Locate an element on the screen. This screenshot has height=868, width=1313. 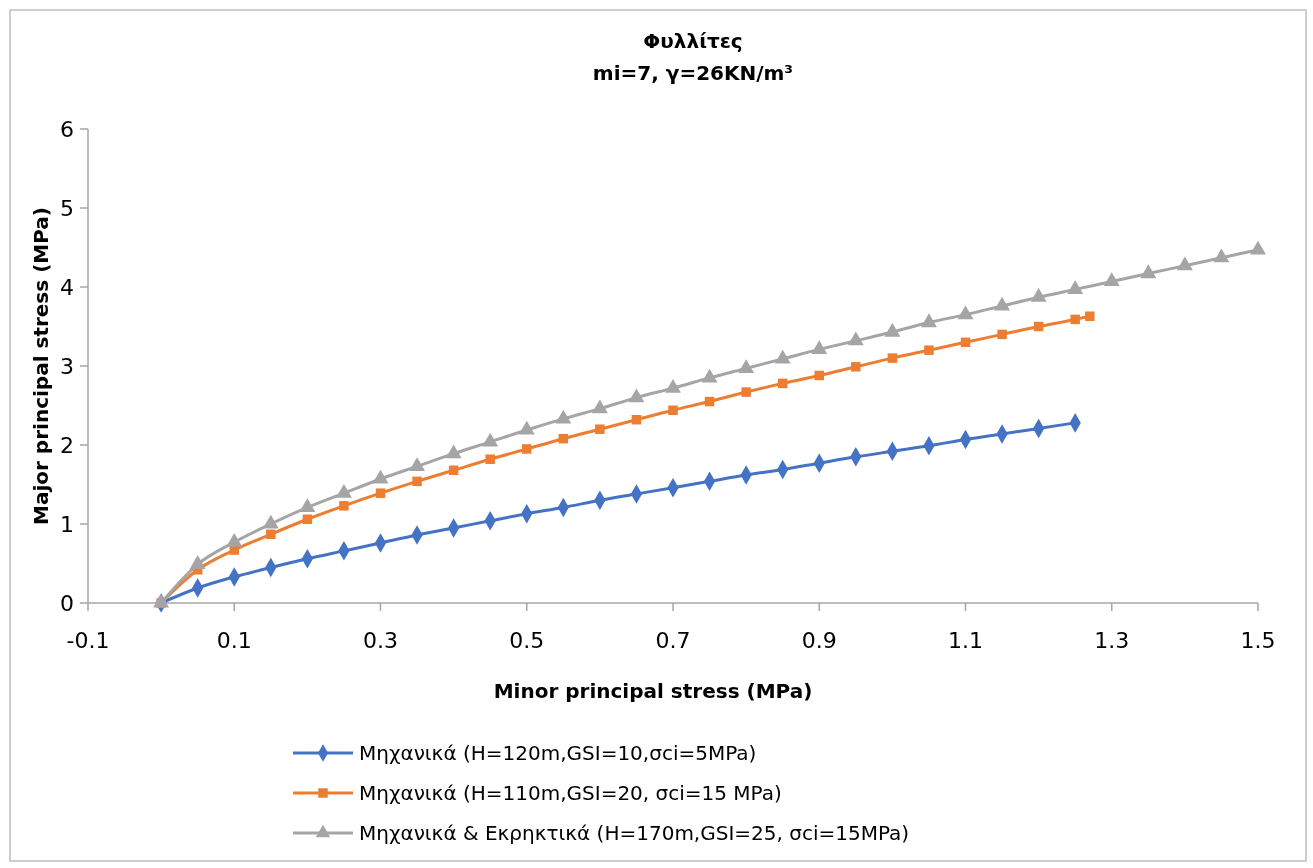
y-tick-label: 2 is located at coordinates (67, 445).